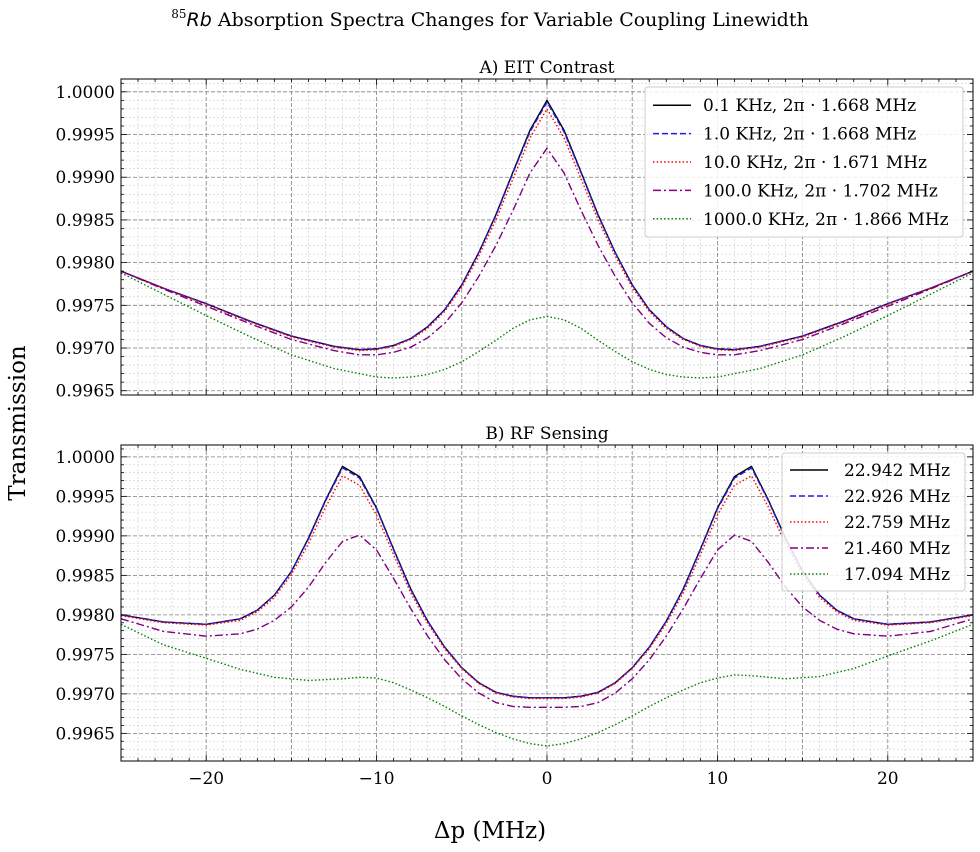  I want to click on x-tick-label: −10, so click(377, 779).